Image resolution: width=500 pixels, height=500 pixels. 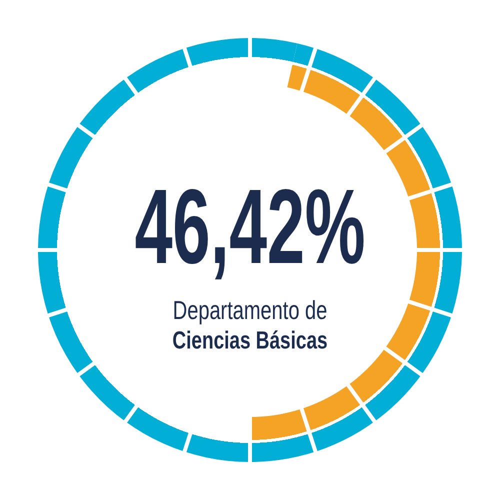 What do you see at coordinates (250, 324) in the screenshot?
I see `text: Departamento de Ciencias Básicas` at bounding box center [250, 324].